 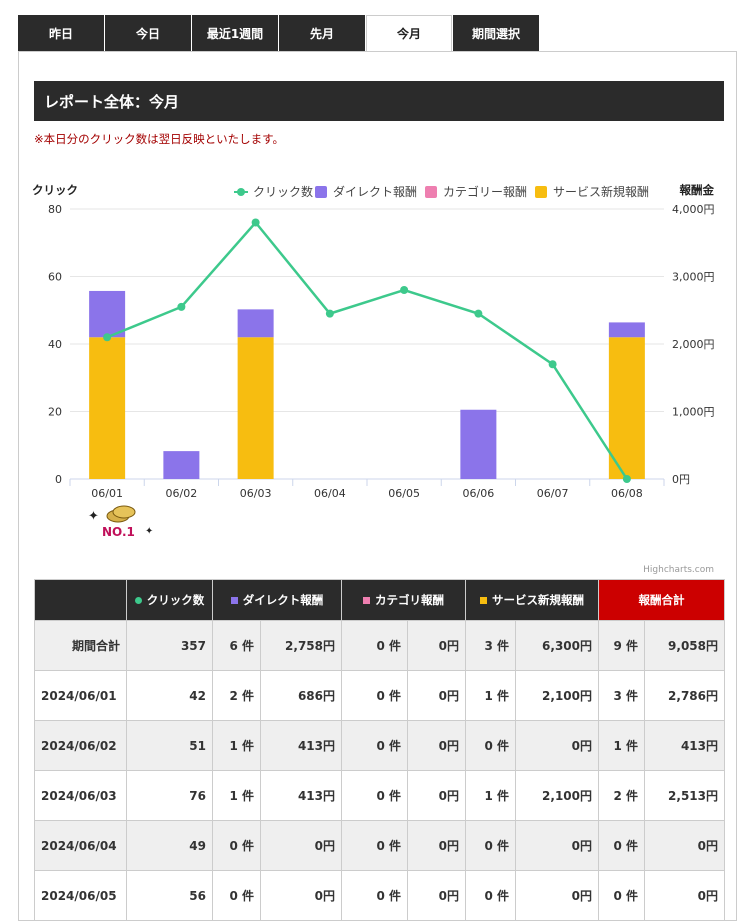 I want to click on chart-credits: Highcharts.com, so click(x=678, y=570).